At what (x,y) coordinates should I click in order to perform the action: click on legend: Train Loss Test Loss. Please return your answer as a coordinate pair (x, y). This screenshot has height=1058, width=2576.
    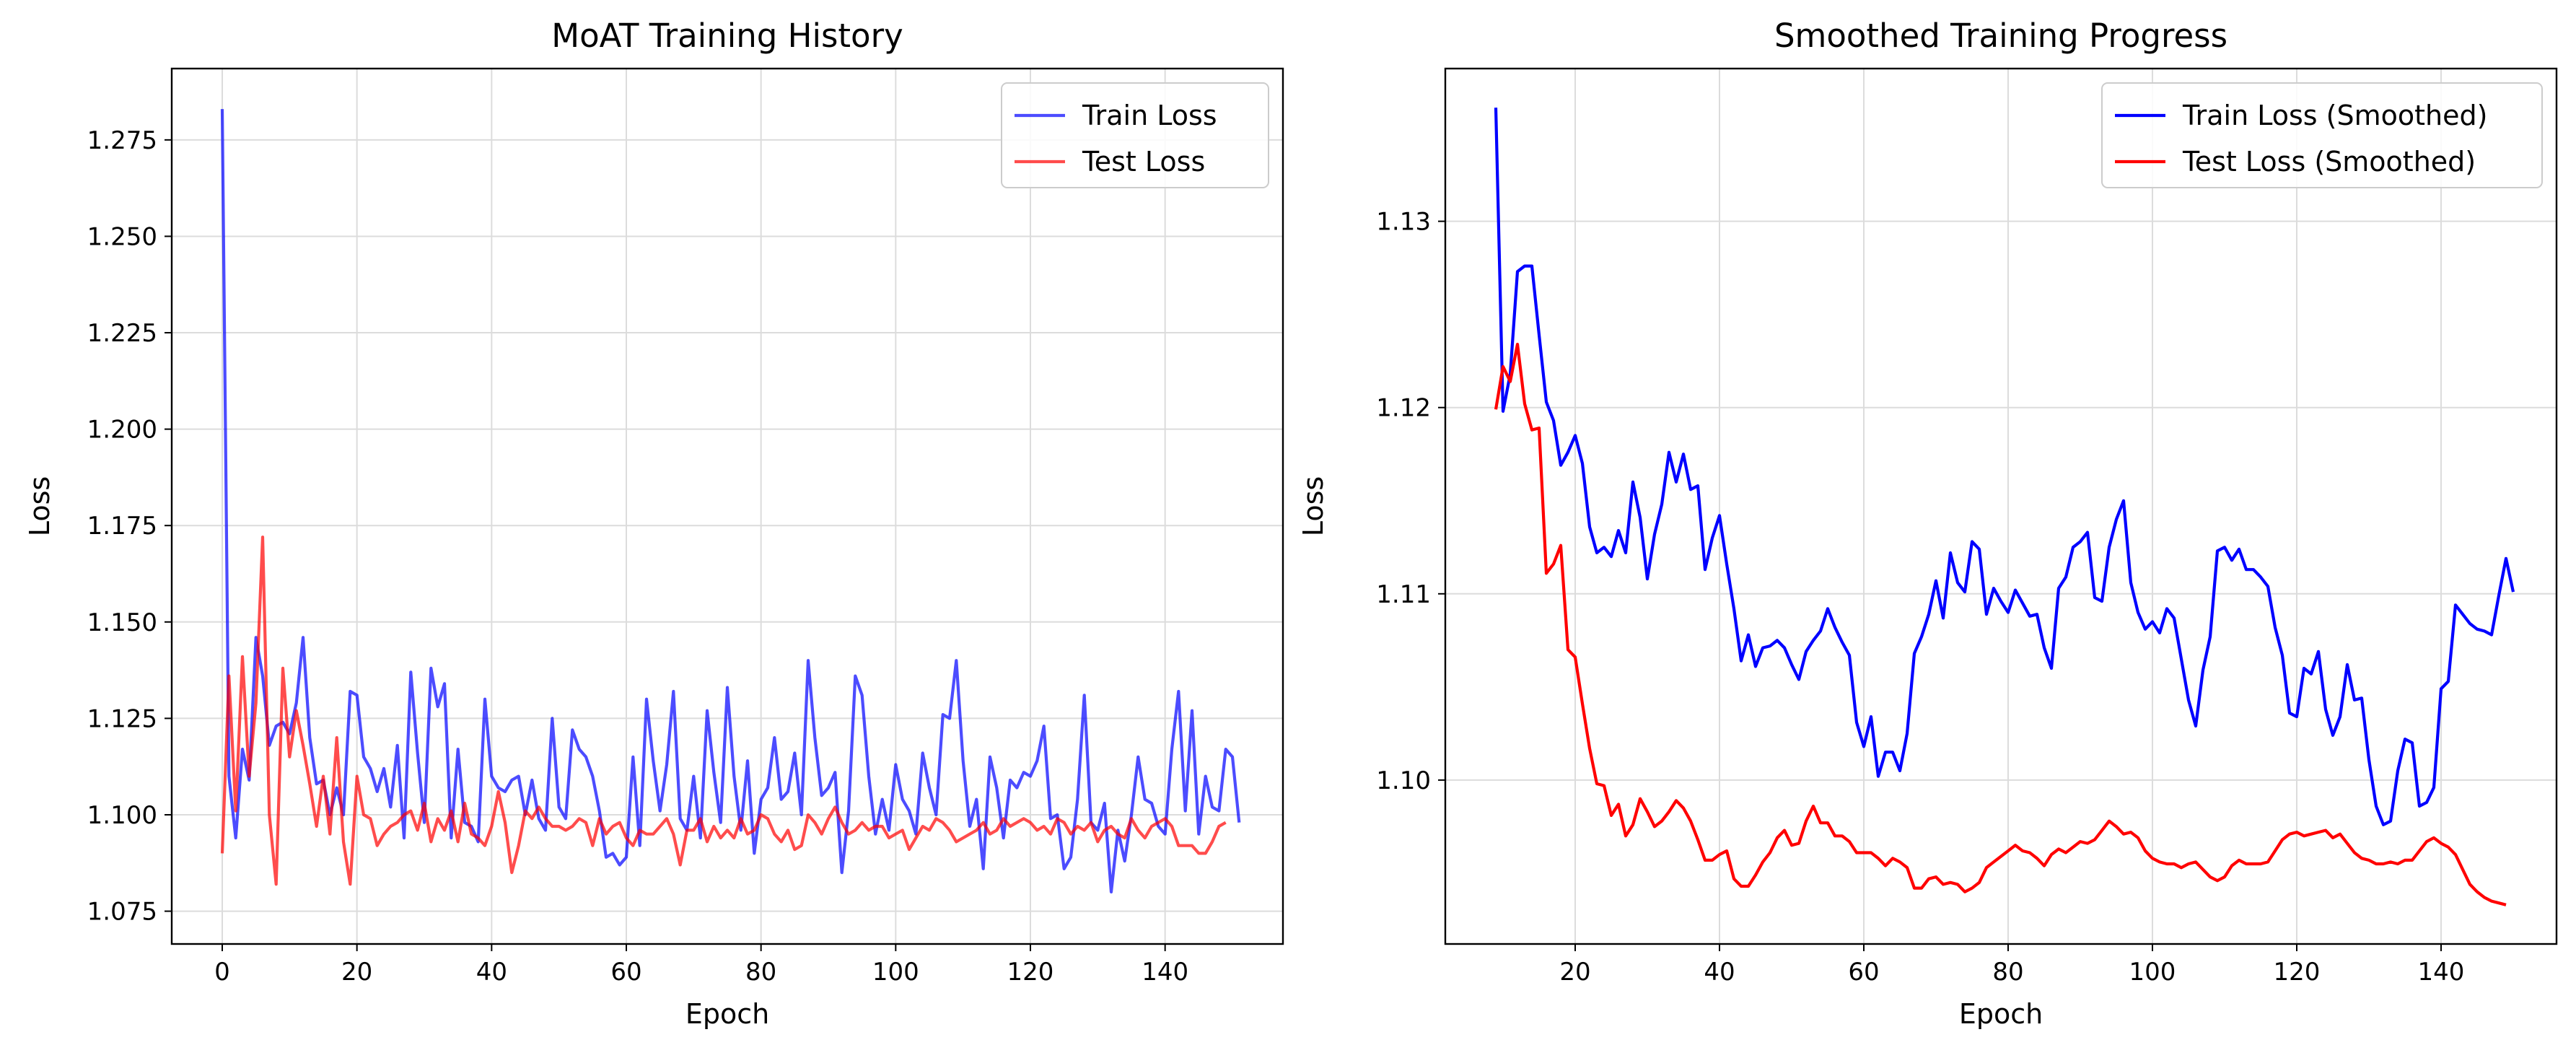
    Looking at the image, I should click on (1135, 135).